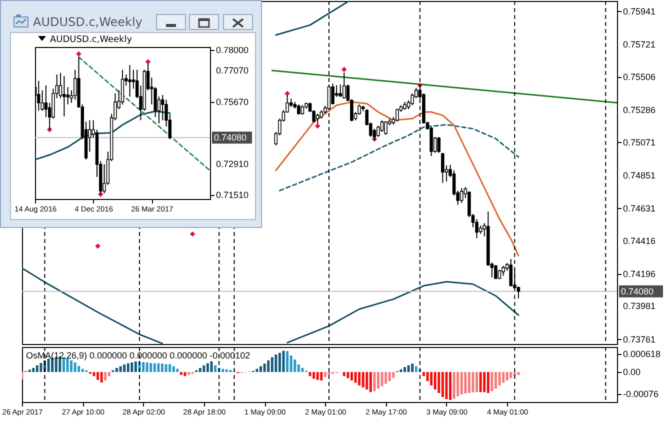 The height and width of the screenshot is (425, 665). What do you see at coordinates (87, 22) in the screenshot?
I see `chart-title: AUDUSD.c,Weekly` at bounding box center [87, 22].